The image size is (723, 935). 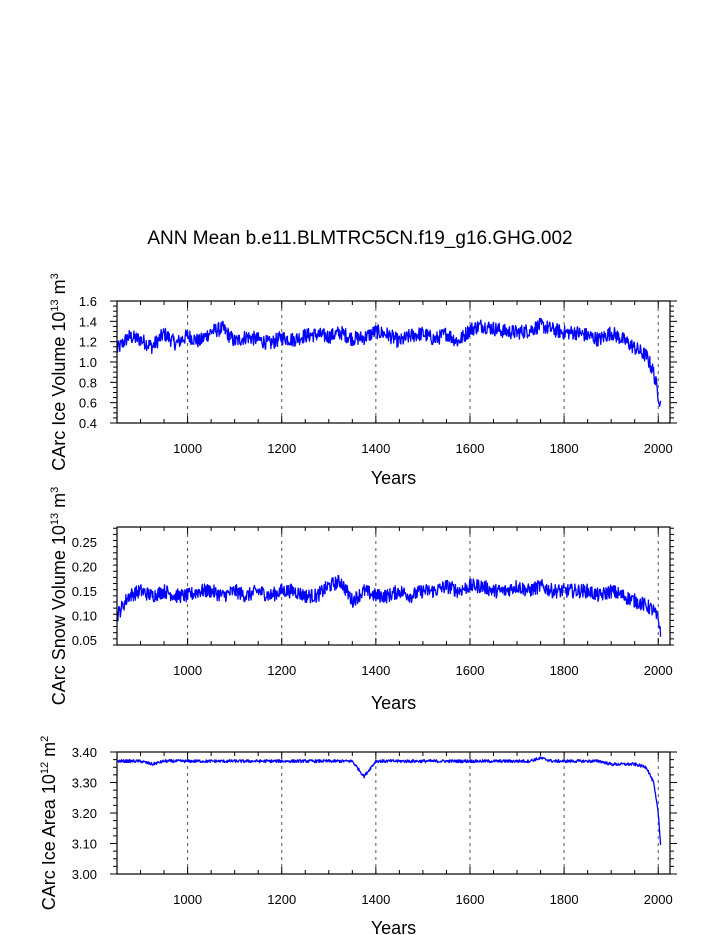 I want to click on ice-area-series-line, so click(x=389, y=800).